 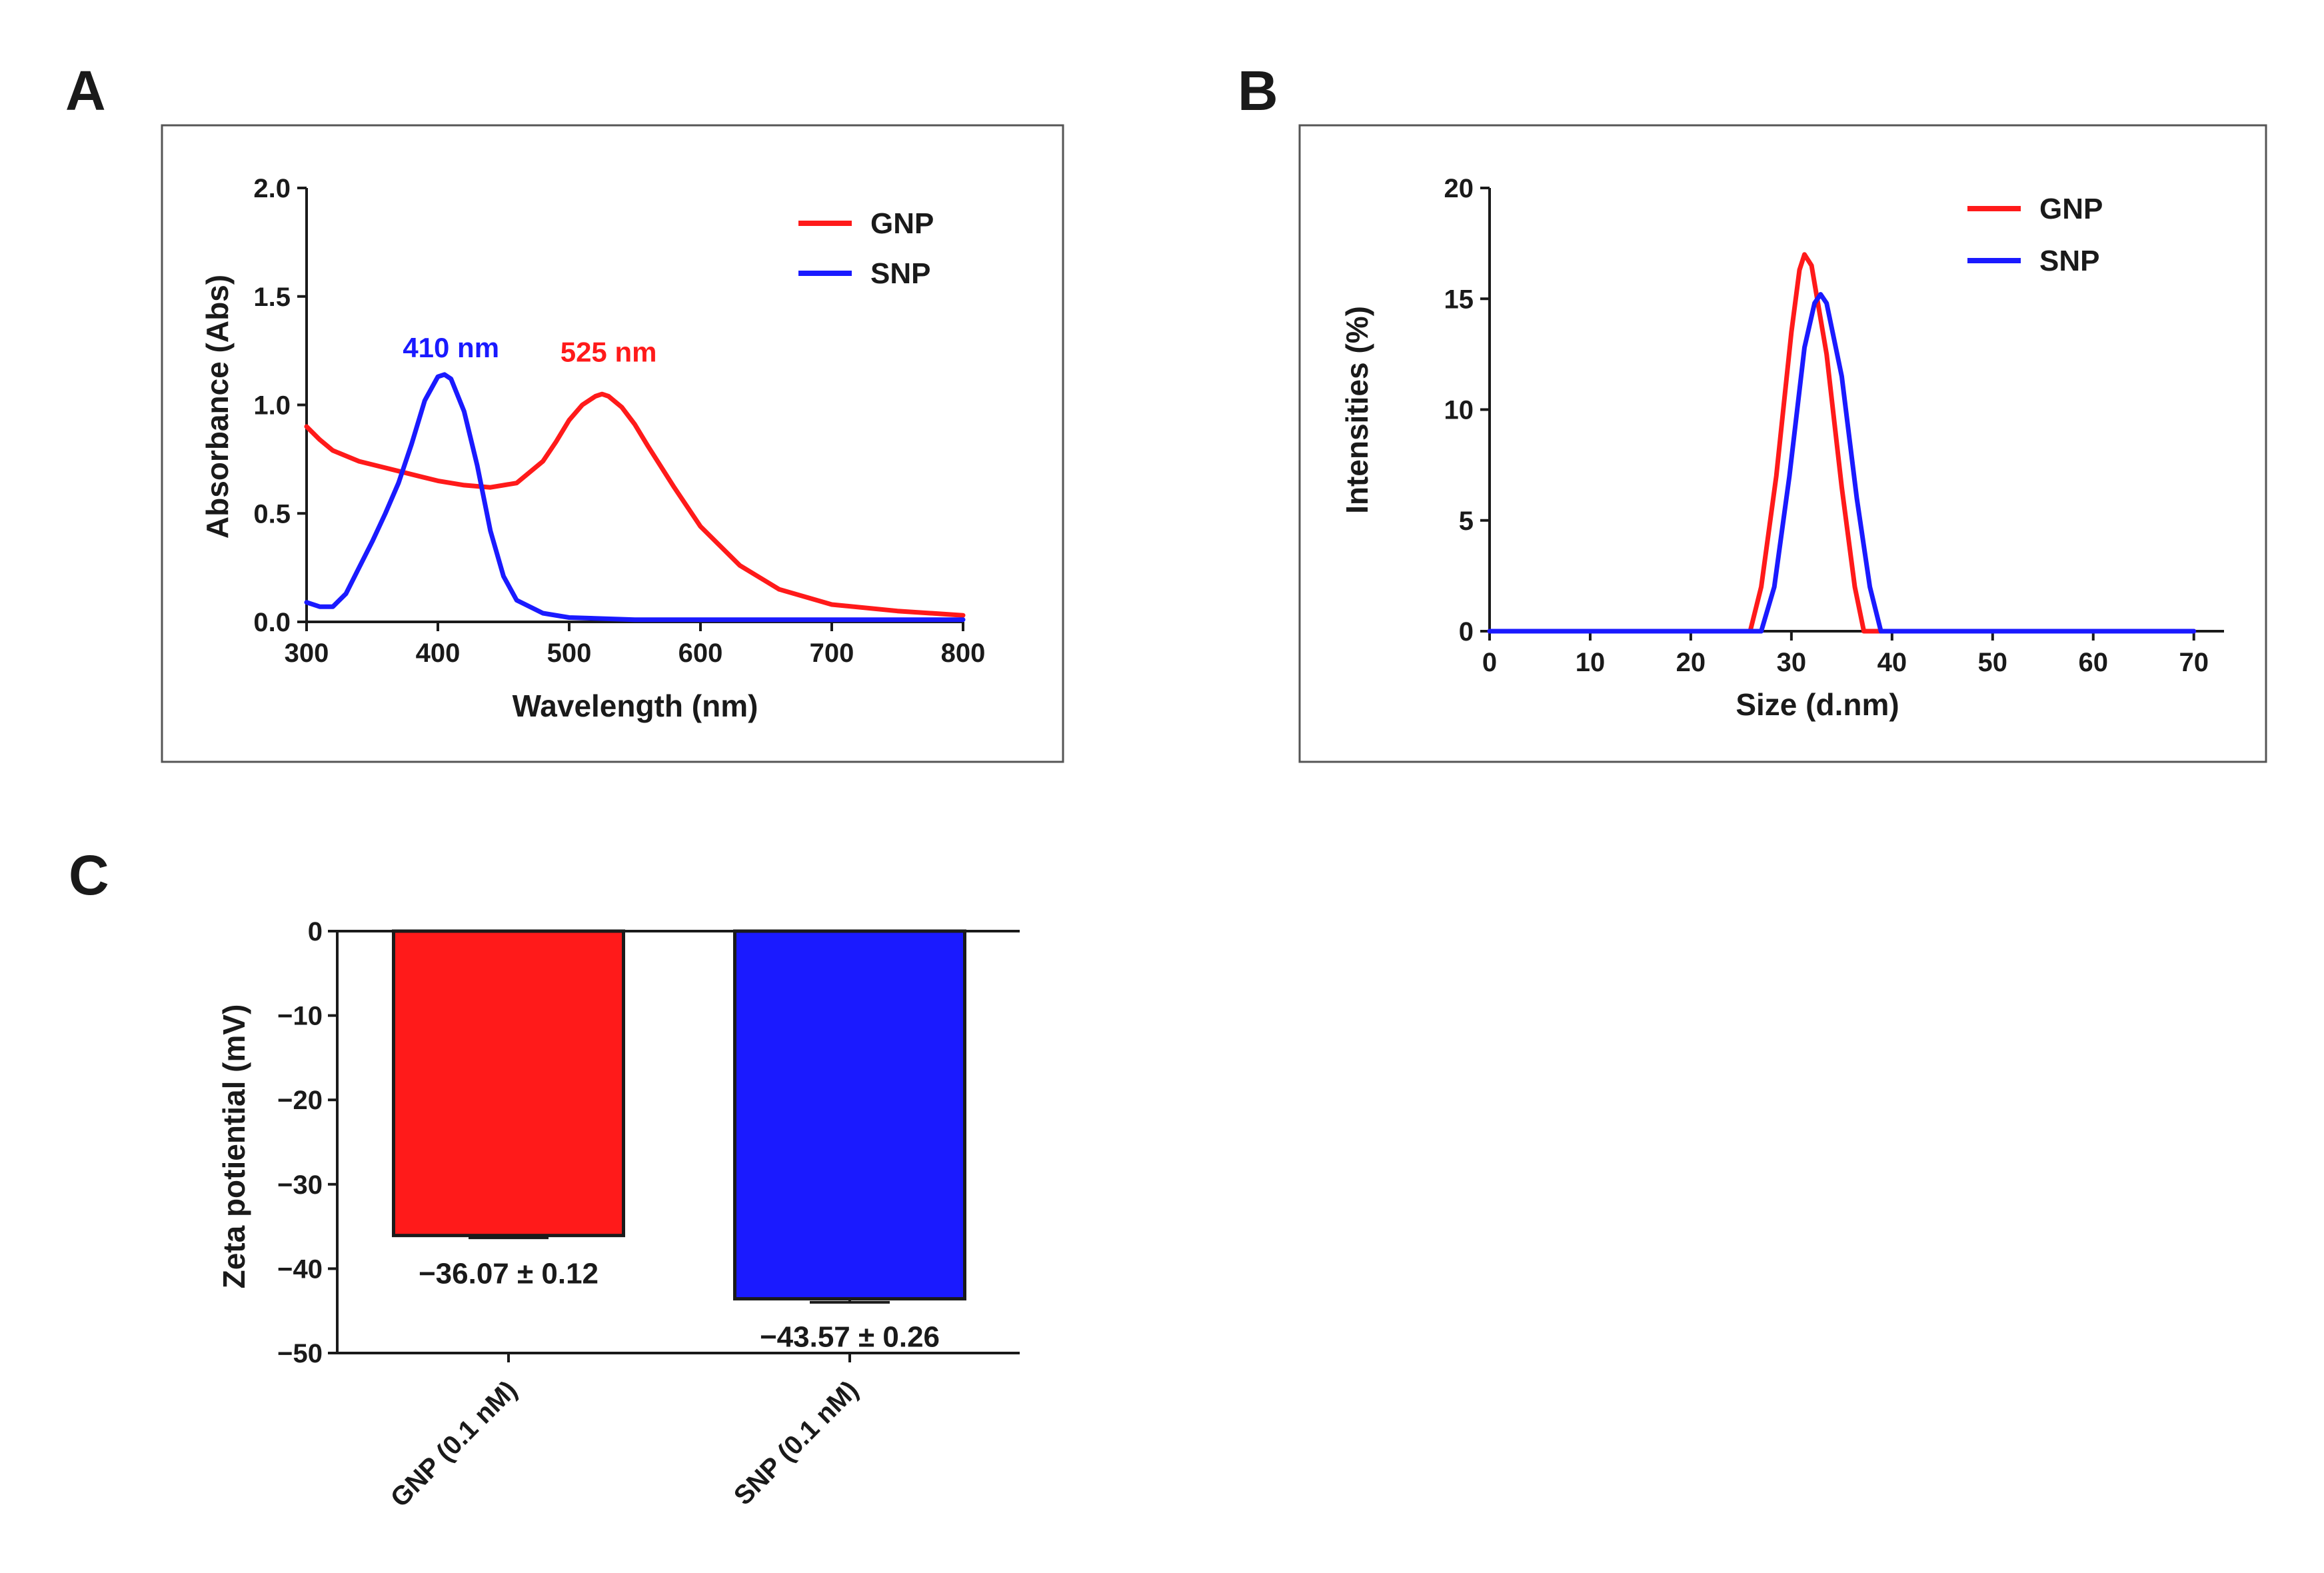 I want to click on absorbance-ytick-label: 0.5, so click(x=272, y=514).